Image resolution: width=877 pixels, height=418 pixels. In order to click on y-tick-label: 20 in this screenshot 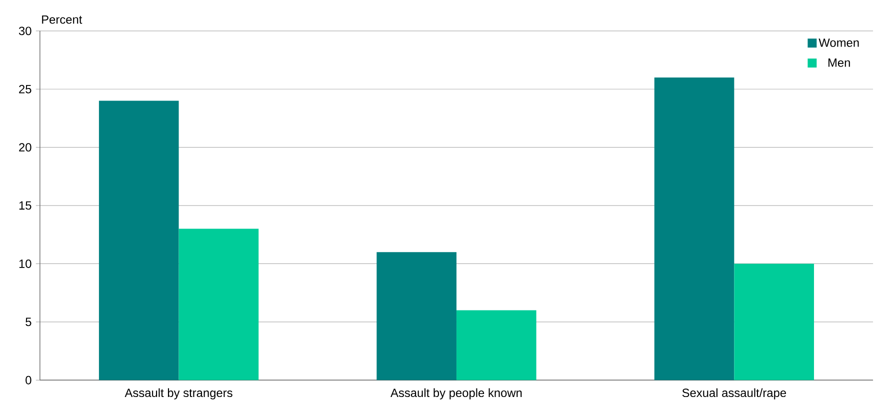, I will do `click(25, 147)`.